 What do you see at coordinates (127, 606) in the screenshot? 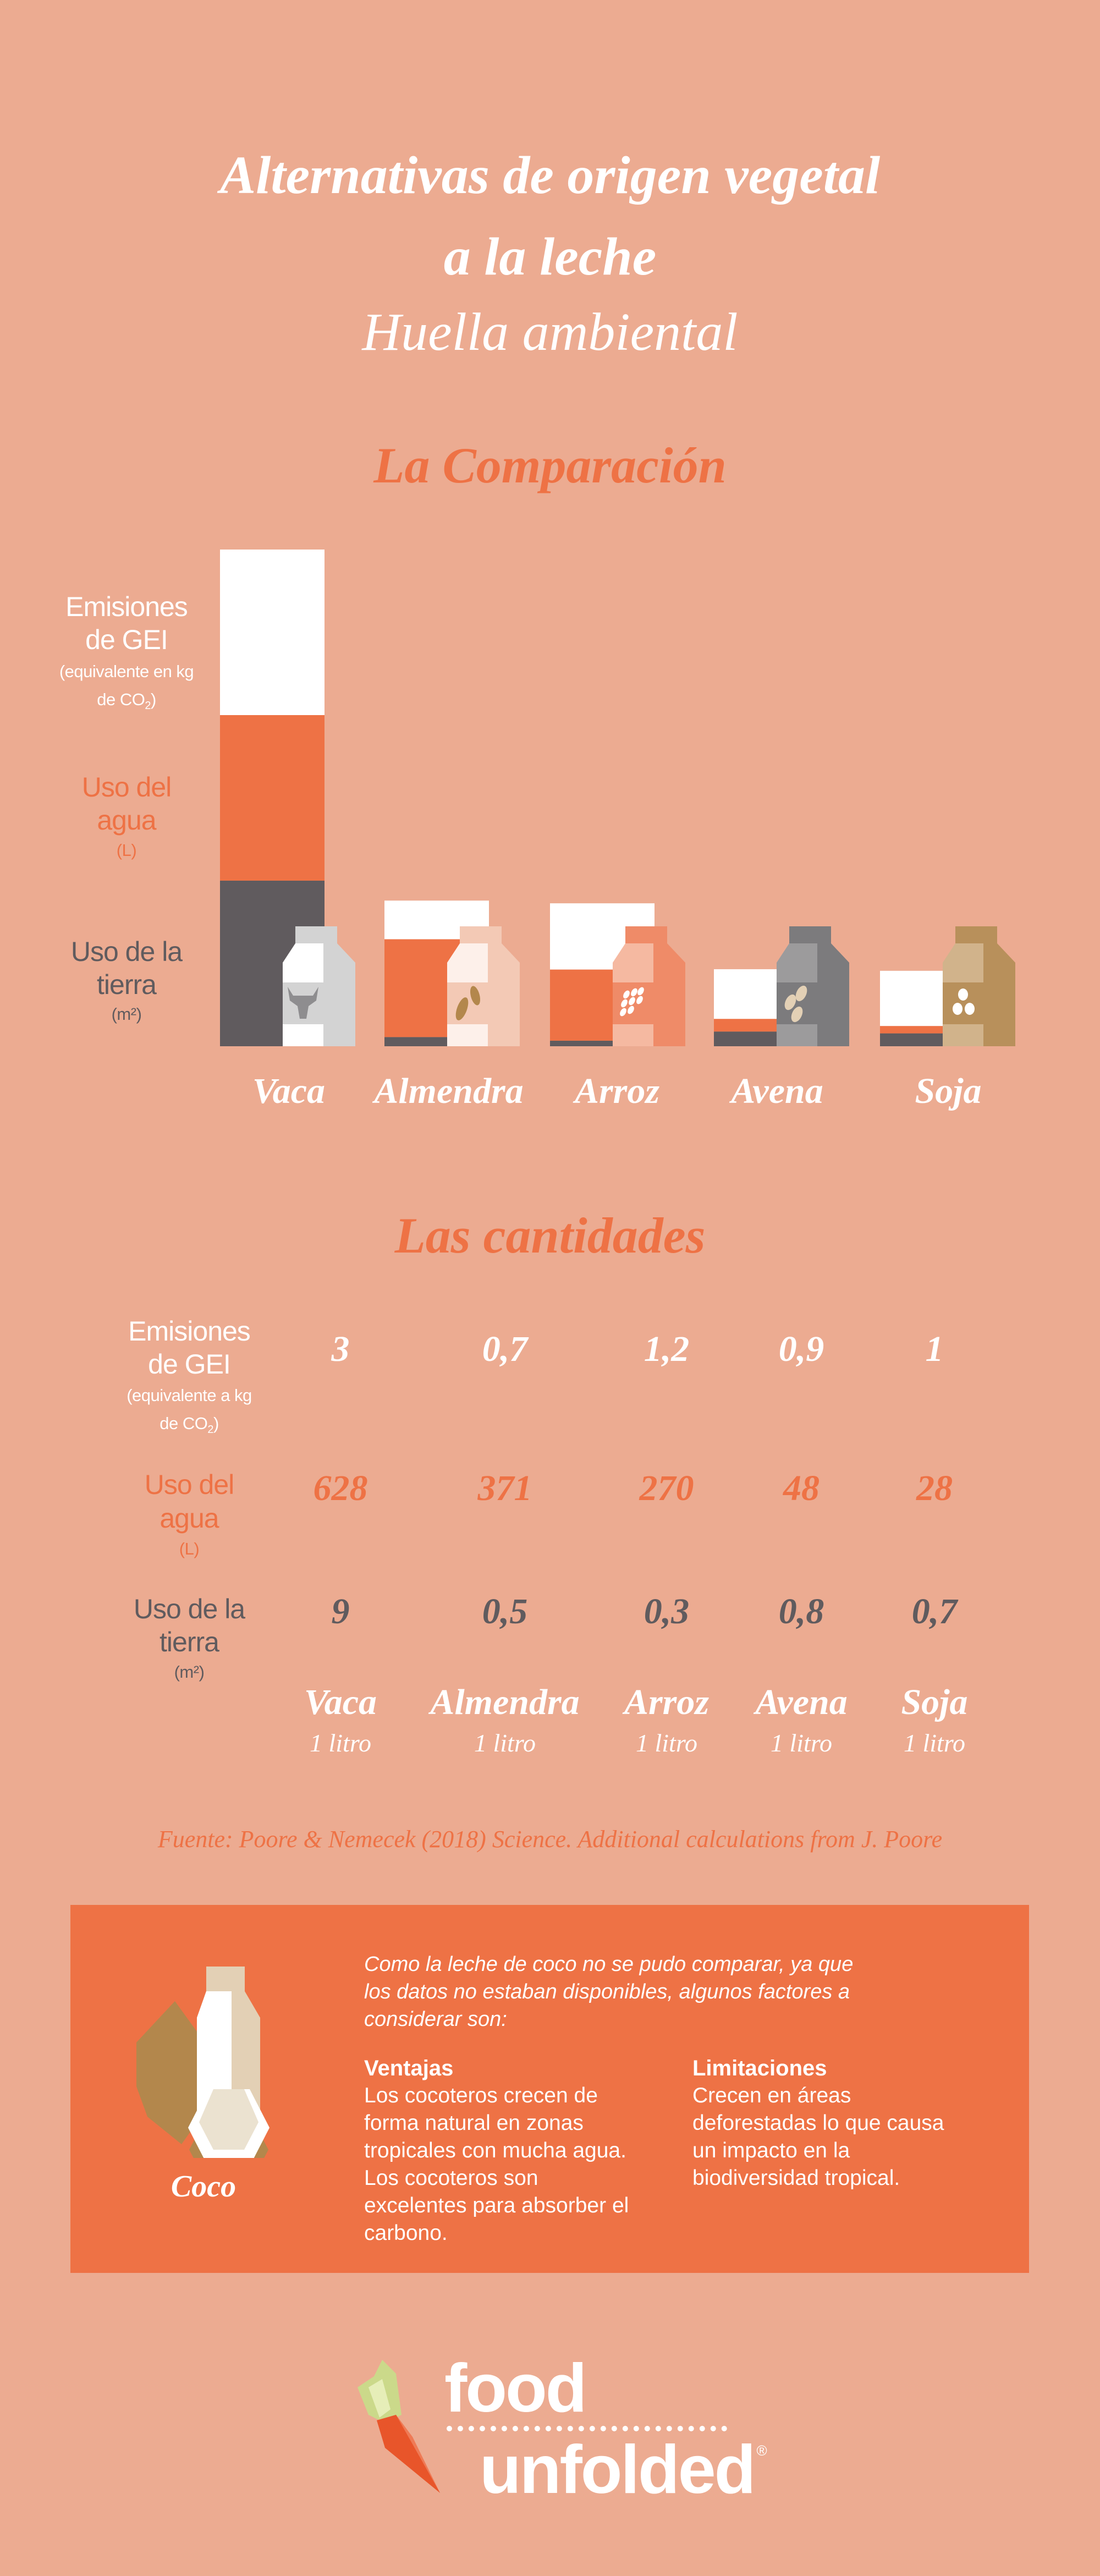
I see `legend-ghg-line1: Emisiones` at bounding box center [127, 606].